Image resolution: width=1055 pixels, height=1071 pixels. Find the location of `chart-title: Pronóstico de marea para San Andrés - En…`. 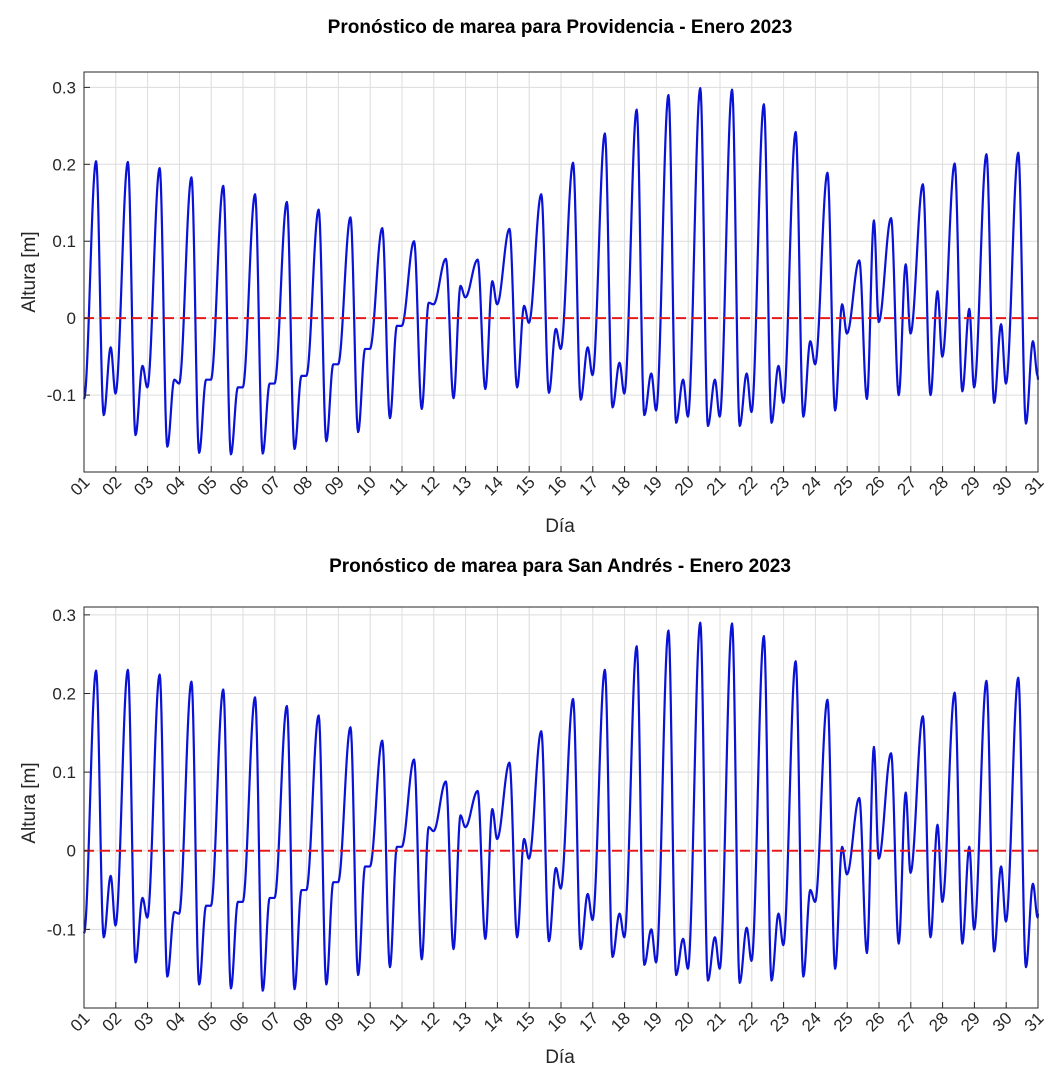

chart-title: Pronóstico de marea para San Andrés - En… is located at coordinates (560, 566).